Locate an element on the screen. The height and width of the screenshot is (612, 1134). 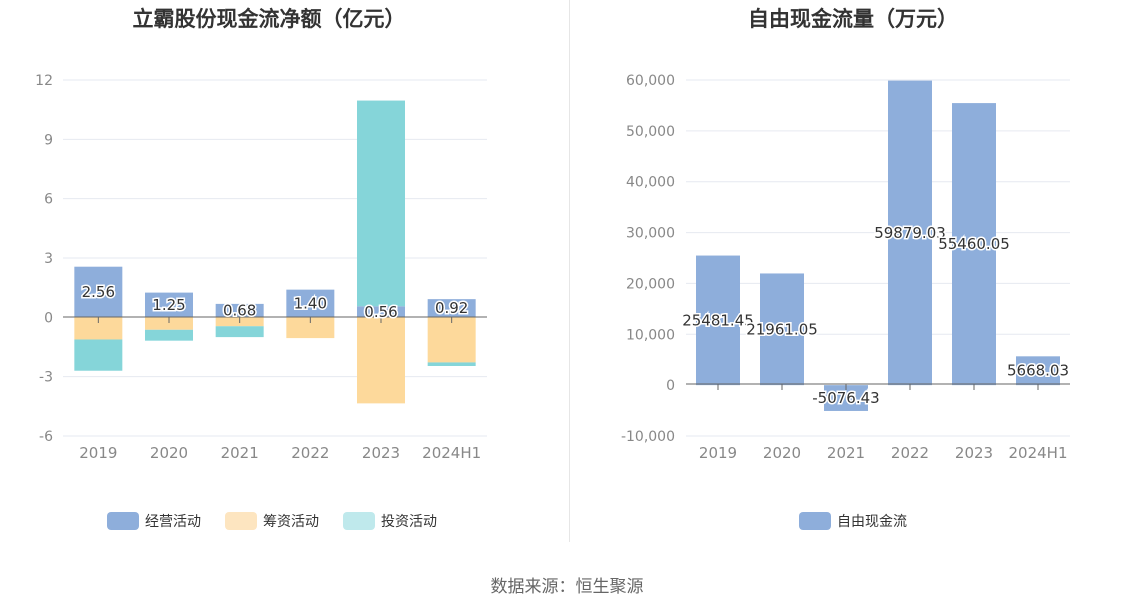
data-source-note: 数据来源：恒生聚源 is located at coordinates (567, 587).